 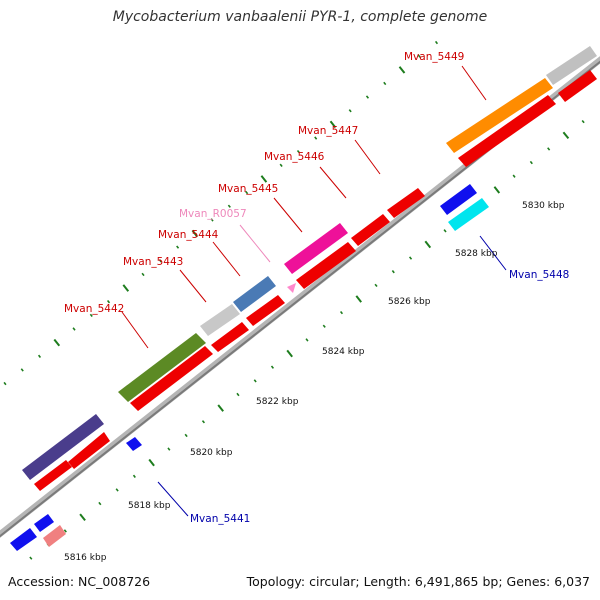 I want to click on gene-block-r0057, so click(x=291, y=288).